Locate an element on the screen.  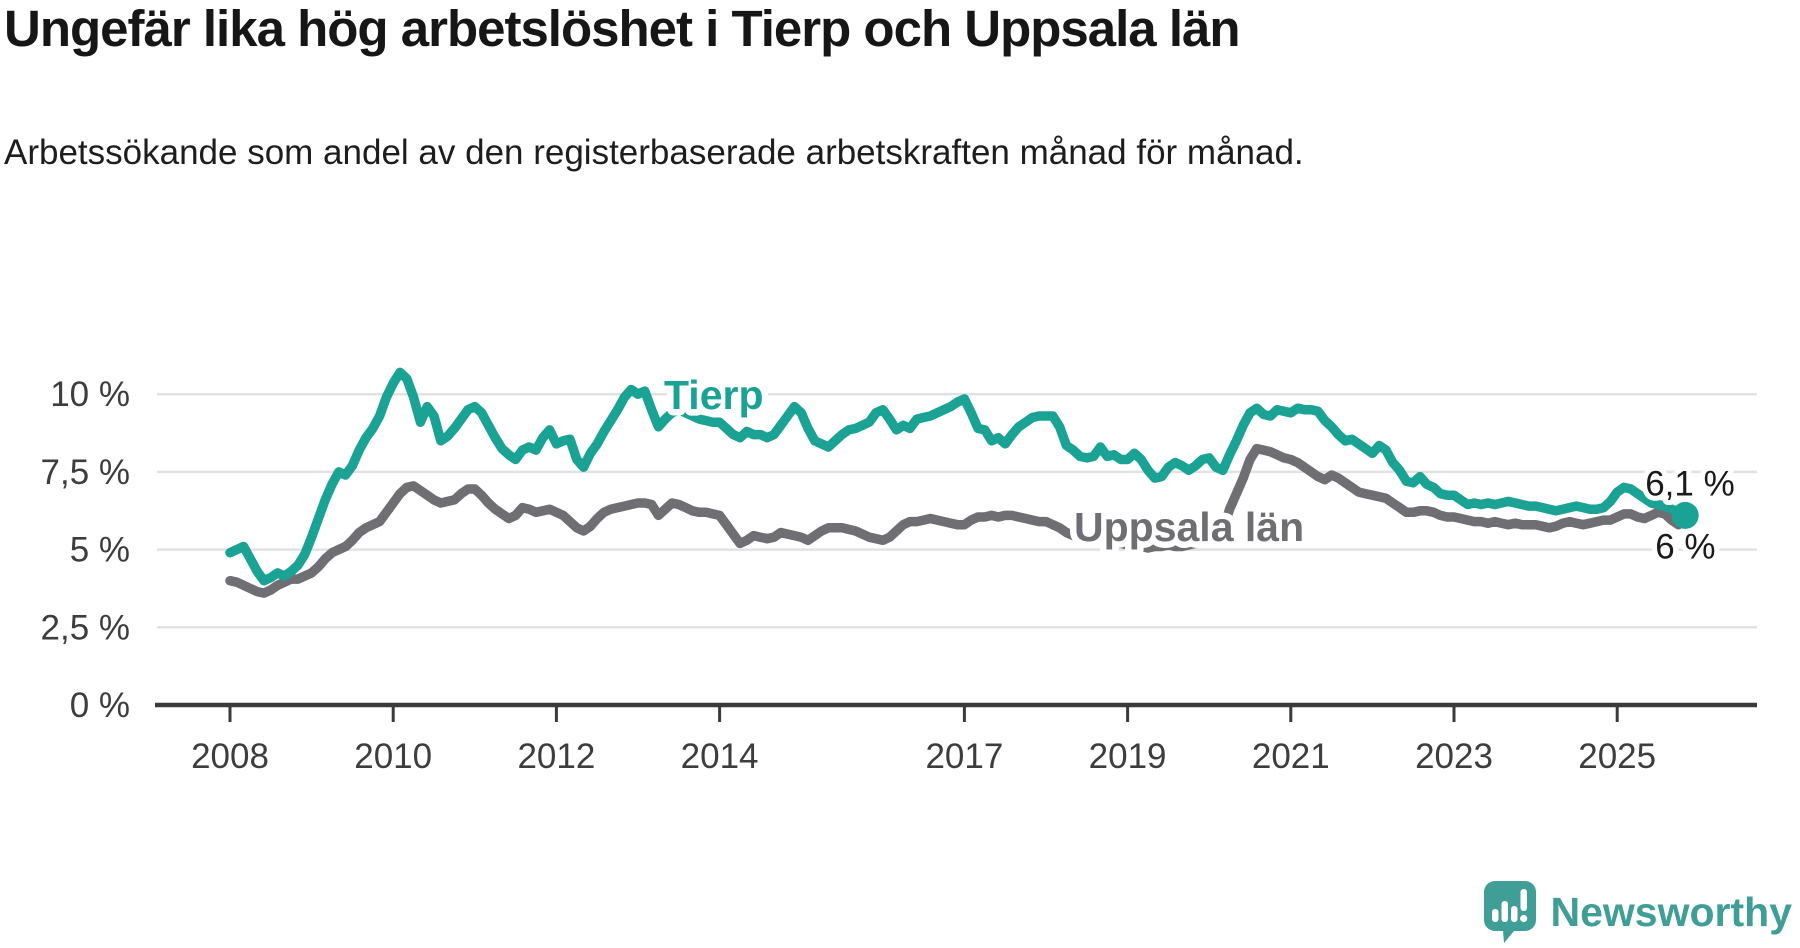
x-axis-tick-label: 2021 is located at coordinates (1291, 756).